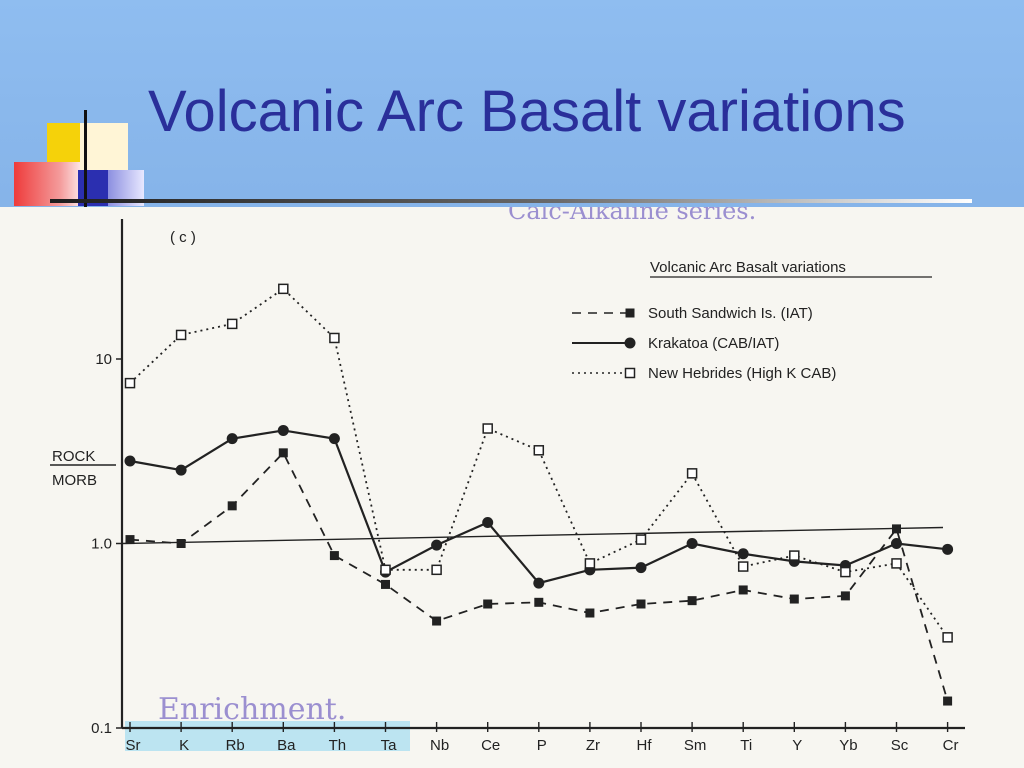 This screenshot has width=1024, height=768. Describe the element at coordinates (900, 745) in the screenshot. I see `x-tick-label: Sc` at that location.